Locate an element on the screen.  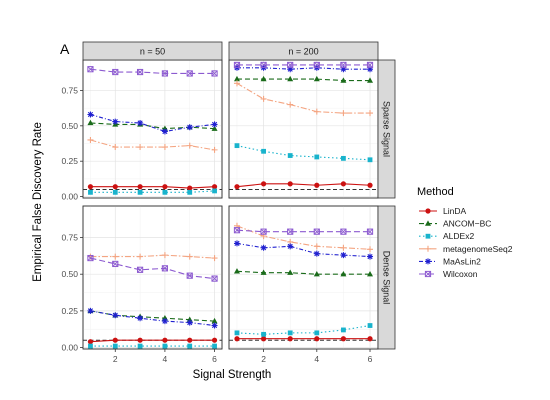
x-axis-title: Signal Strength is located at coordinates (232, 375).